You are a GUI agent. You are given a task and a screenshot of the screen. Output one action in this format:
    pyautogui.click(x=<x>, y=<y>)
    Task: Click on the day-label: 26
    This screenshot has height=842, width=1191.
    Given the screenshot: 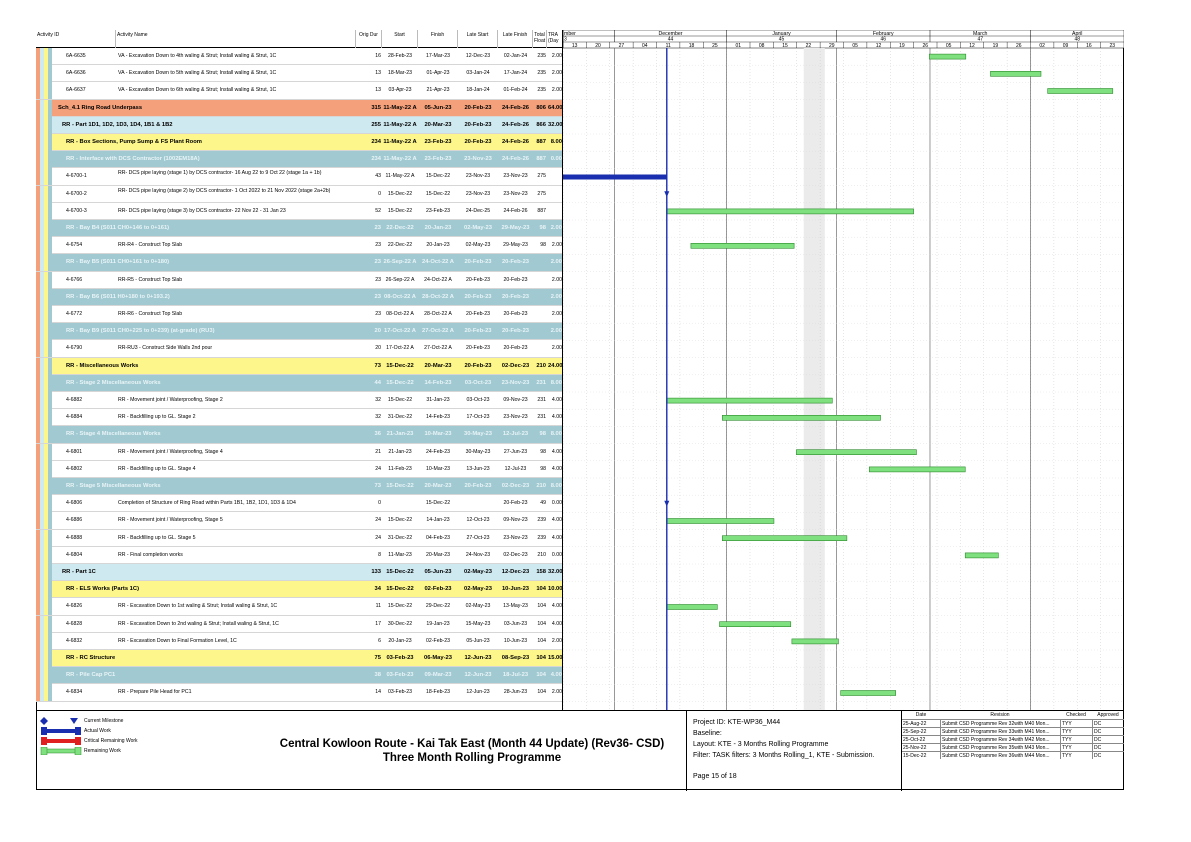 What is the action you would take?
    pyautogui.click(x=926, y=46)
    